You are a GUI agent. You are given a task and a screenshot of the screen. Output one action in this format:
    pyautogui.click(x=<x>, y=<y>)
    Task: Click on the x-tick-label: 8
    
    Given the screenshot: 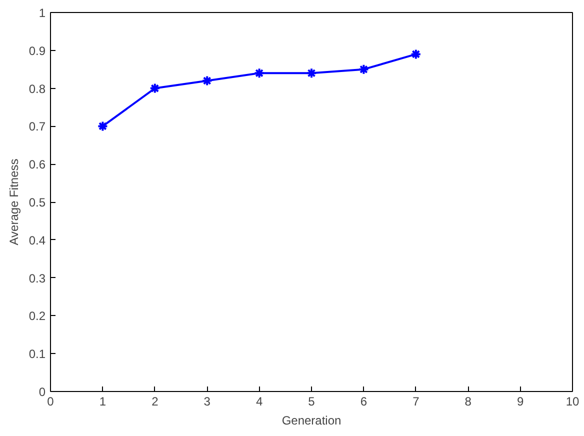 What is the action you would take?
    pyautogui.click(x=468, y=401)
    